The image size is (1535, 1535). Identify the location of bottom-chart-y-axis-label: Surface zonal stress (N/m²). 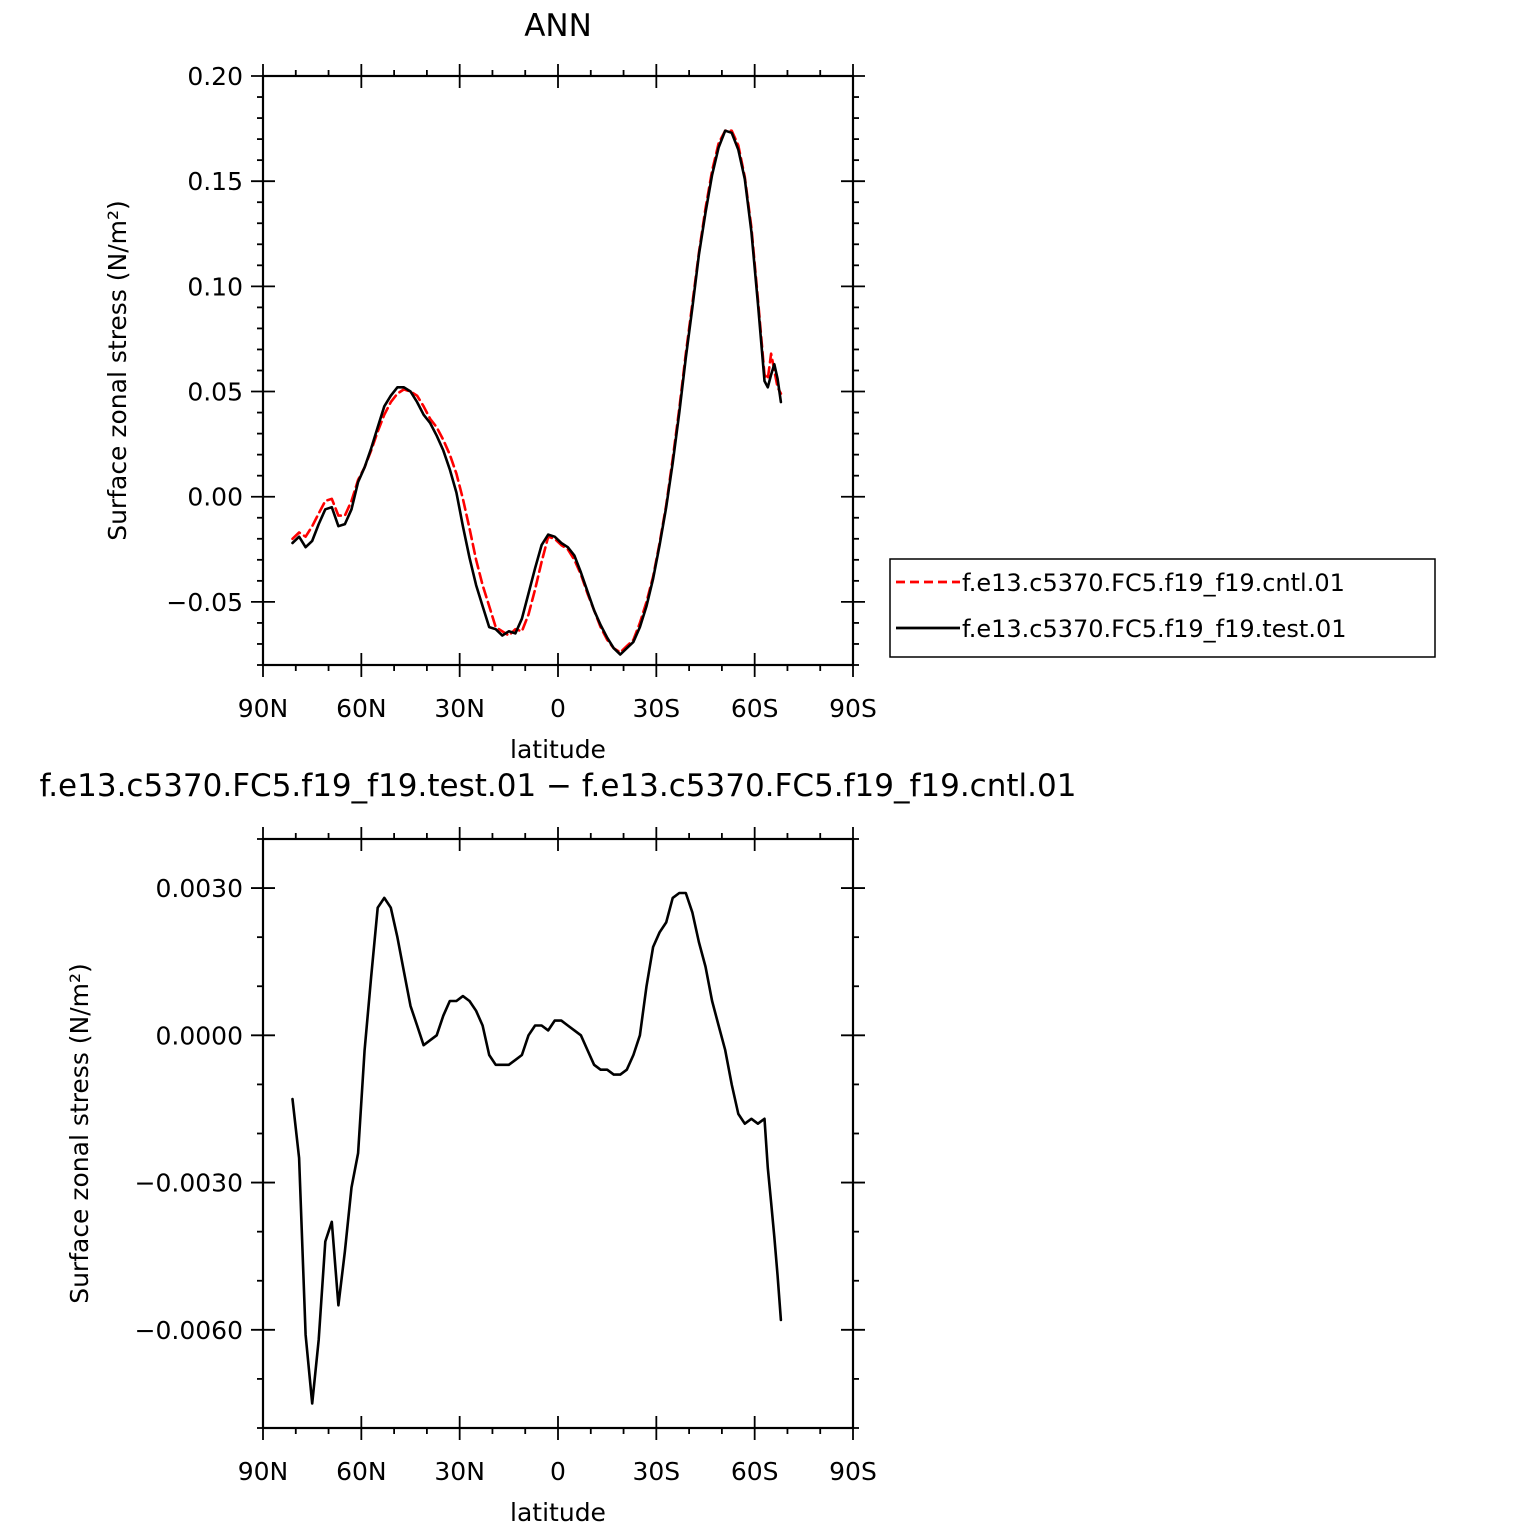
(79, 1133).